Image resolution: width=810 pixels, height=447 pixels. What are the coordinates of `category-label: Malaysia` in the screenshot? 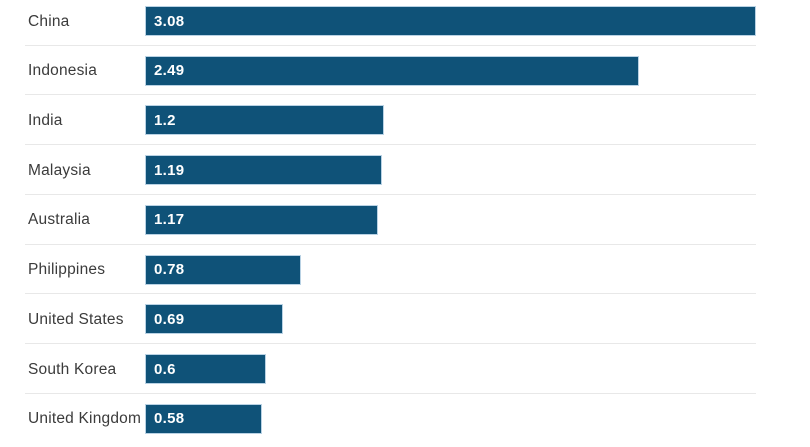 It's located at (59, 170).